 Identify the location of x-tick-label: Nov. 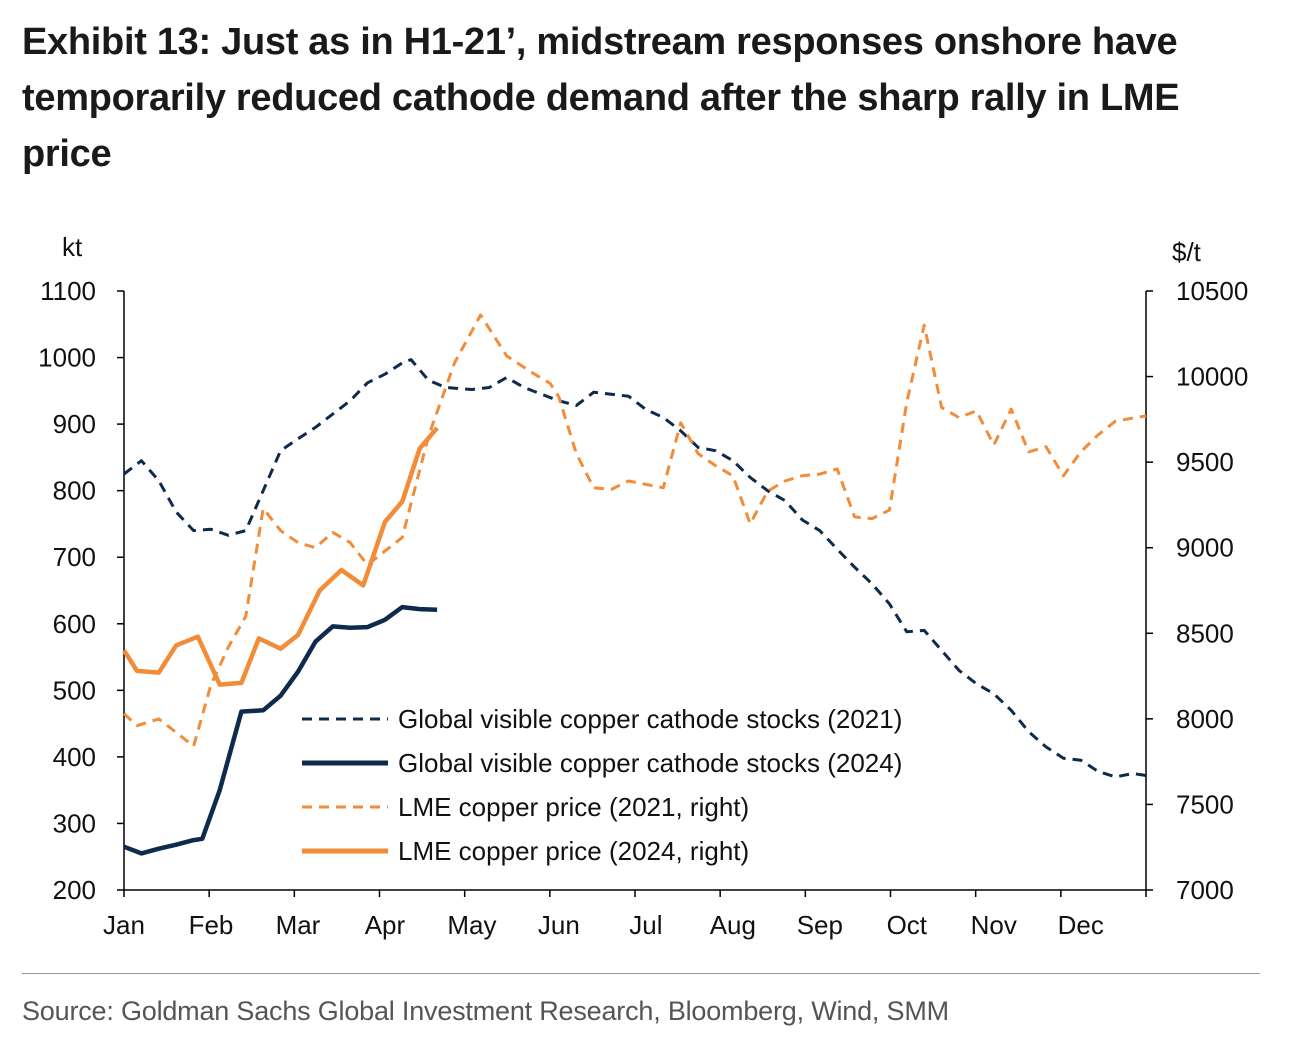
(994, 925).